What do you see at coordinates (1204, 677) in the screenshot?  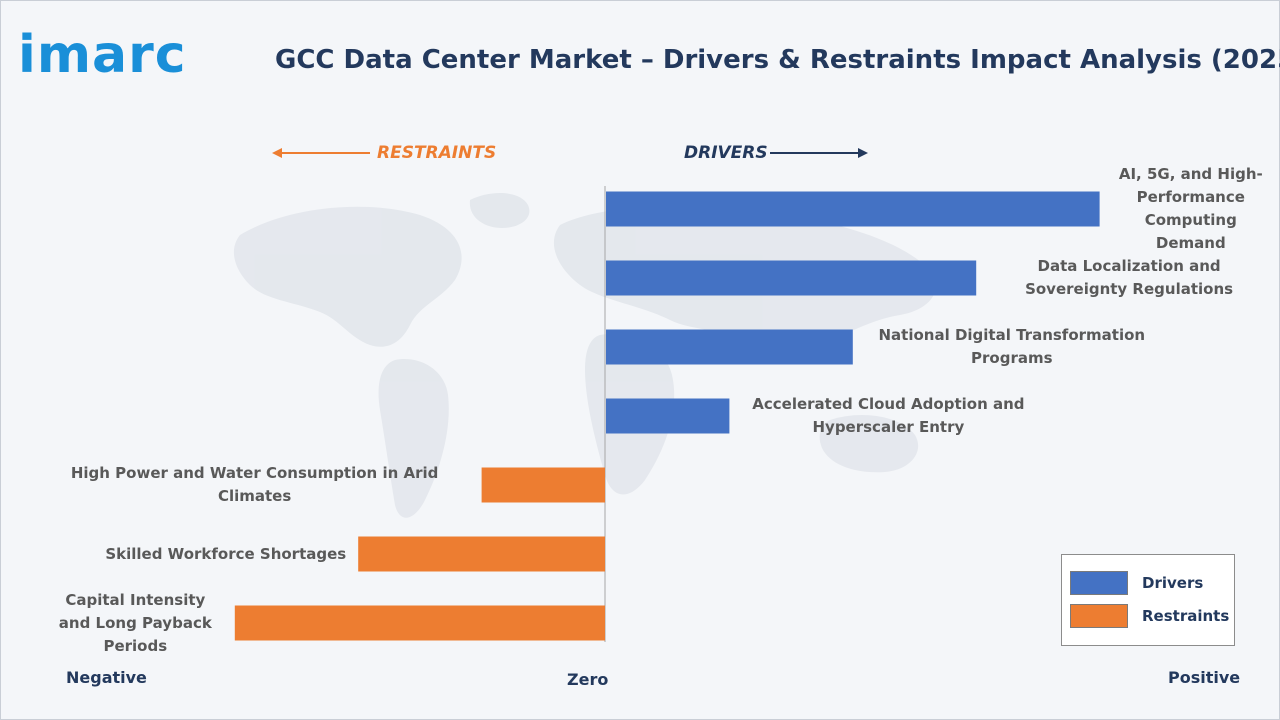 I see `axis-label-positive: Positive` at bounding box center [1204, 677].